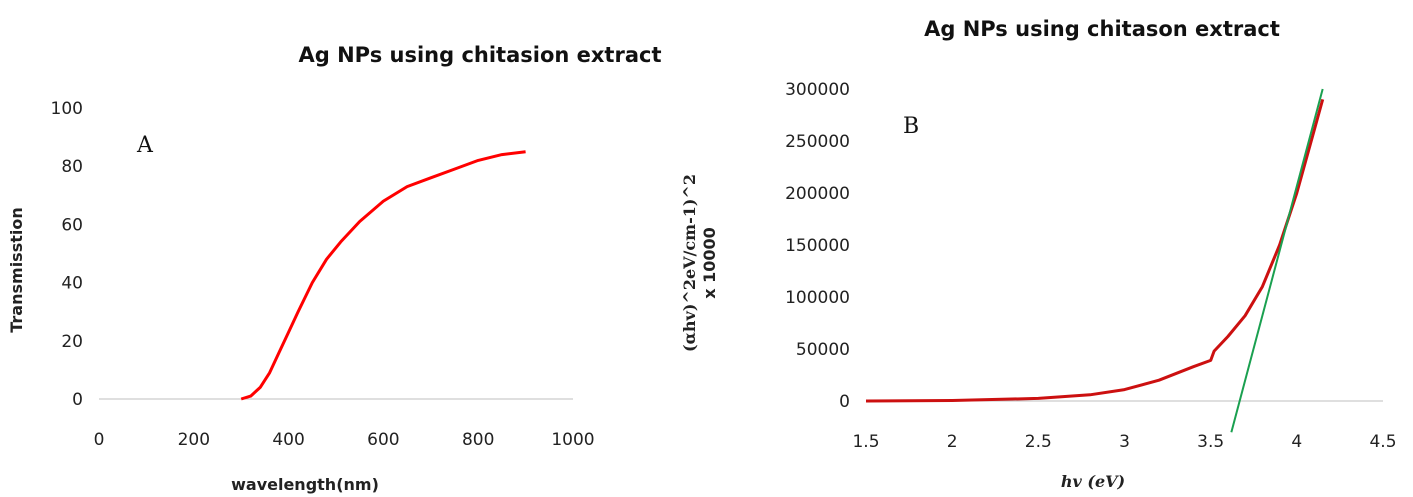 Image resolution: width=1413 pixels, height=497 pixels. Describe the element at coordinates (480, 55) in the screenshot. I see `chart-a-title: Ag NPs using chitasion extract` at that location.